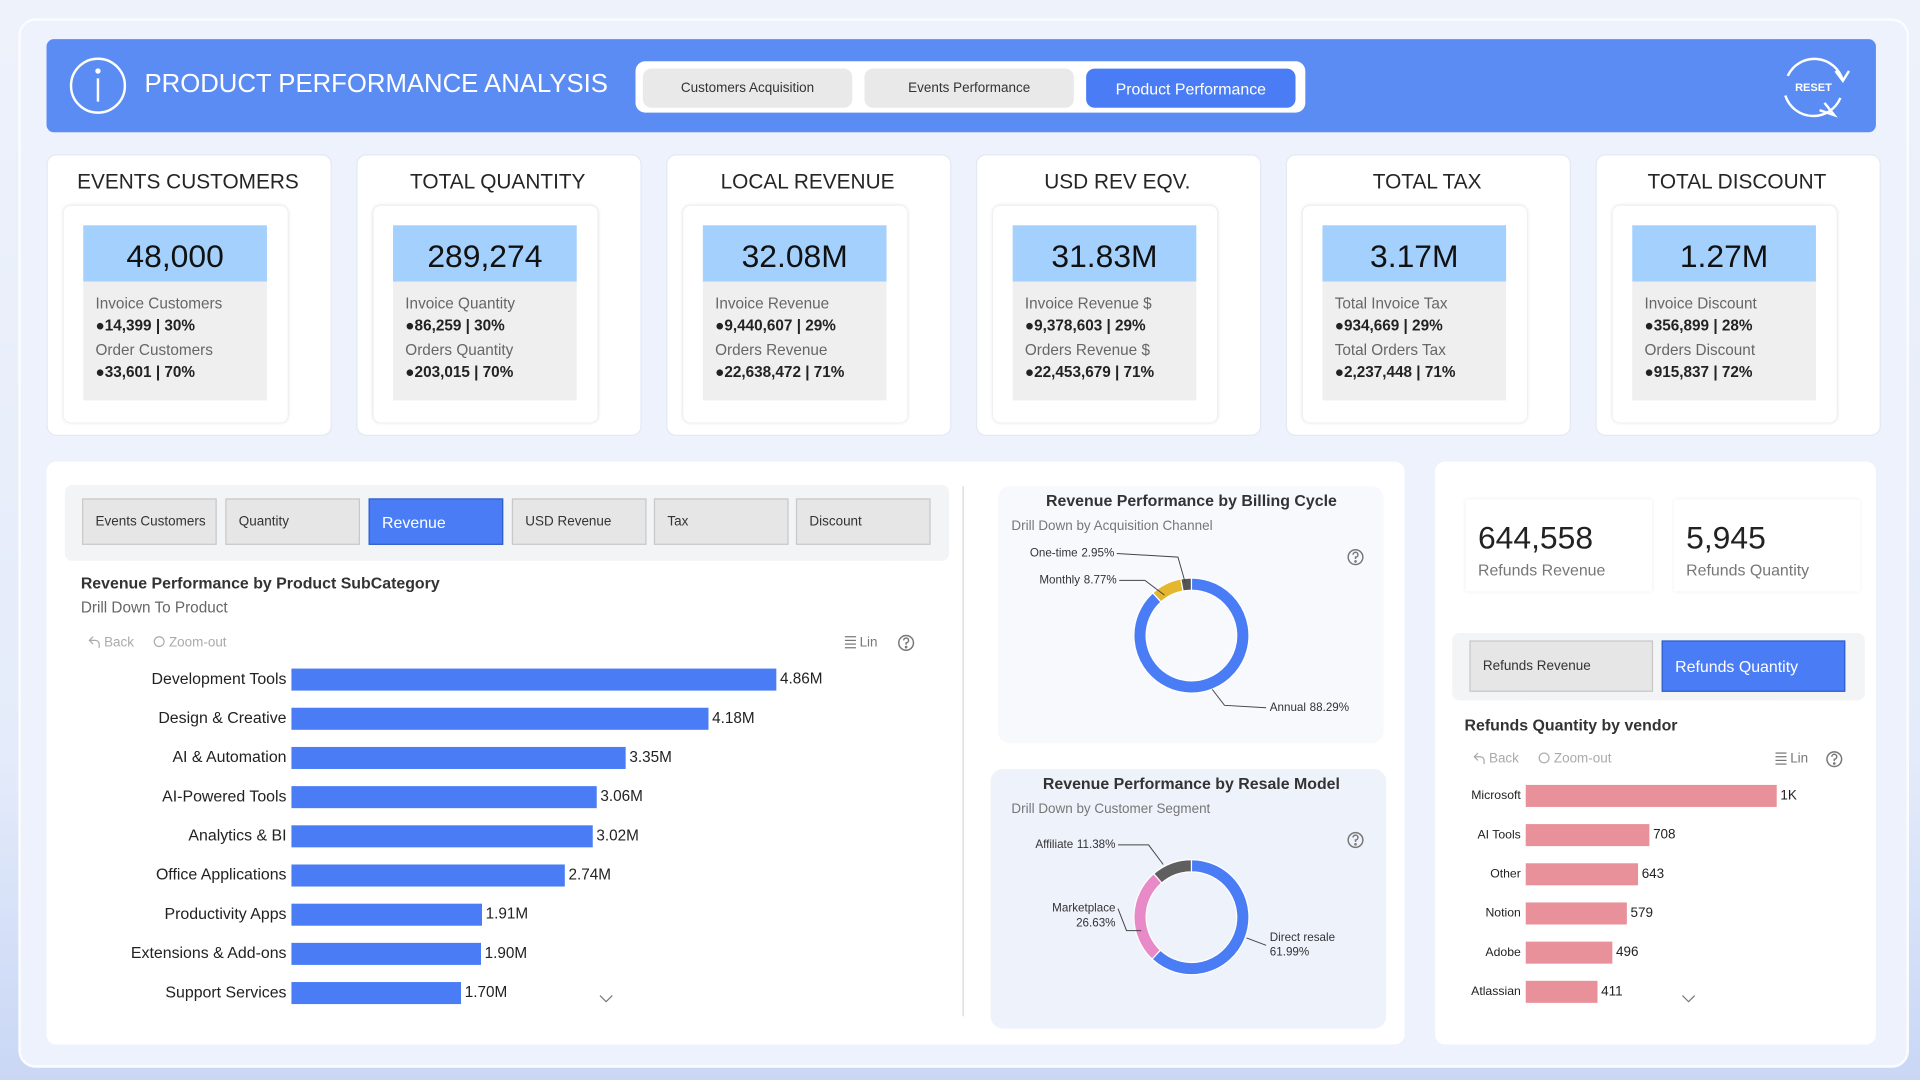  What do you see at coordinates (507, 914) in the screenshot?
I see `value-label: 1.91M` at bounding box center [507, 914].